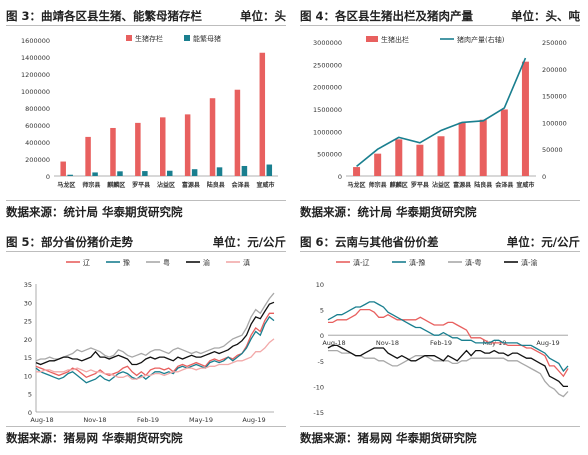  Describe the element at coordinates (327, 43) in the screenshot. I see `y-tick-label-left: 3000000` at that location.